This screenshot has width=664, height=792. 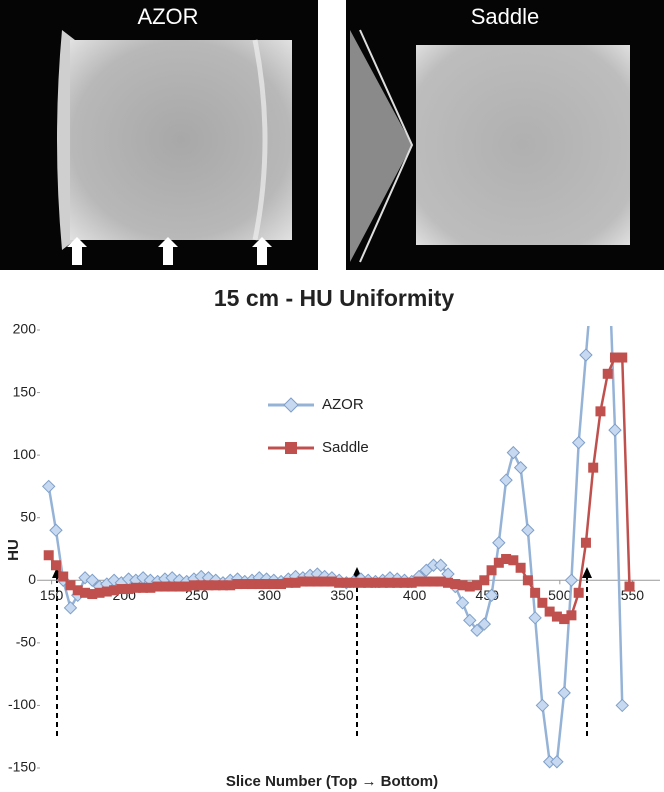 I want to click on legend-marker, so click(x=291, y=448).